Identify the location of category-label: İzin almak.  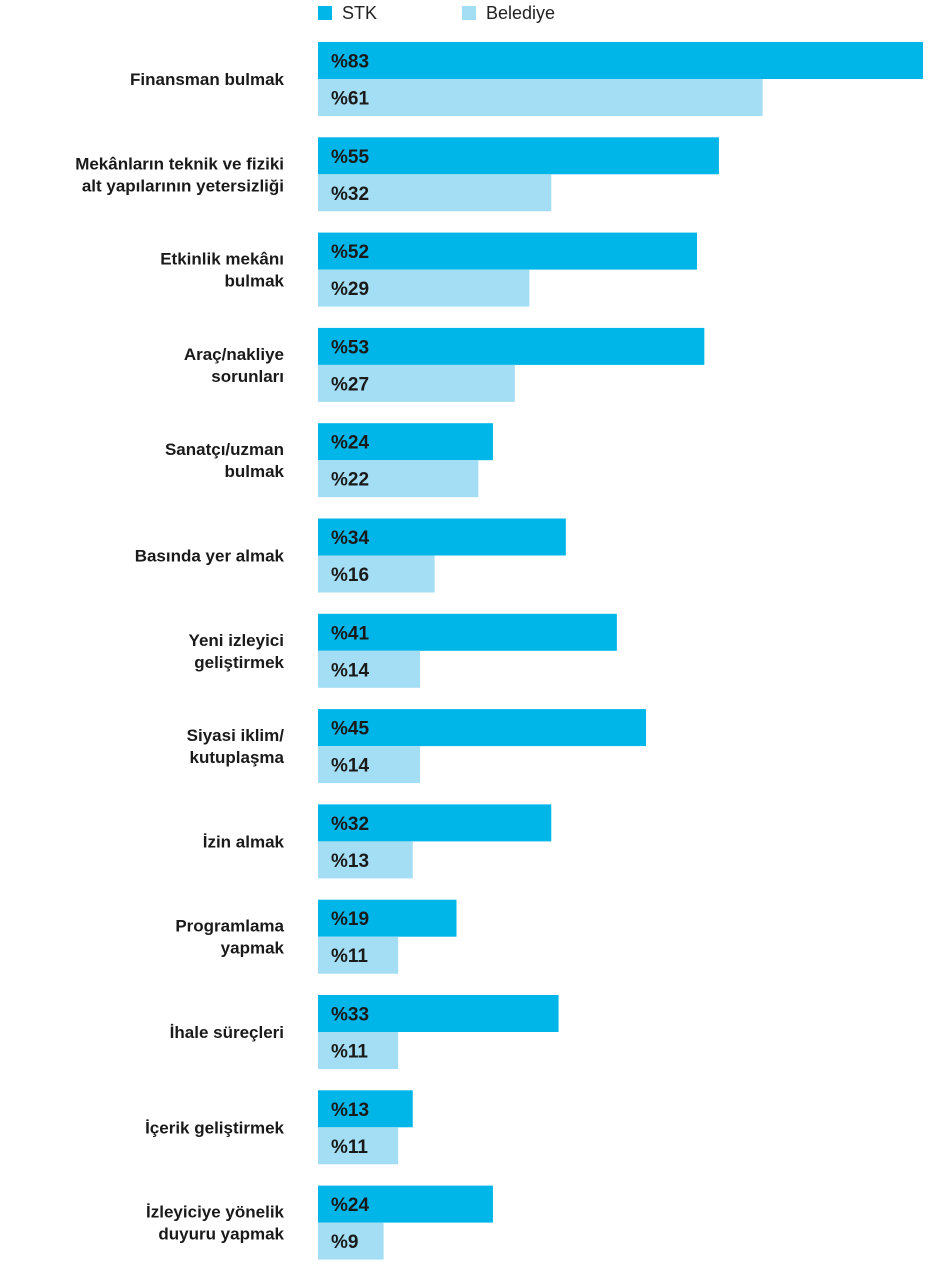
(244, 841).